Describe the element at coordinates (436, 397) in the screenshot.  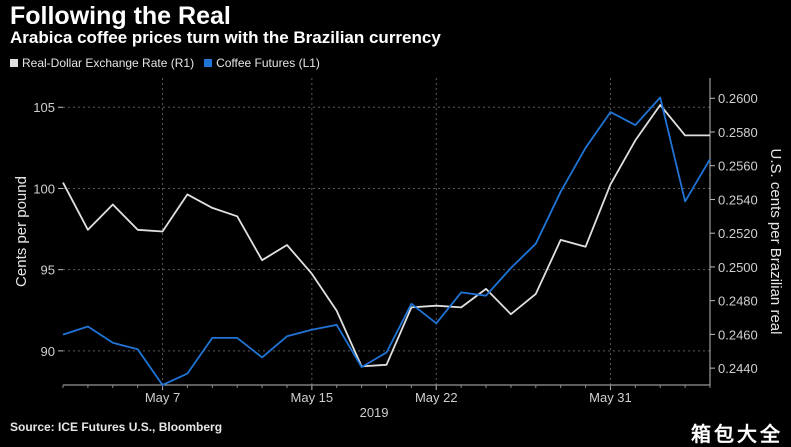
I see `x-tick-label-2: May 22` at that location.